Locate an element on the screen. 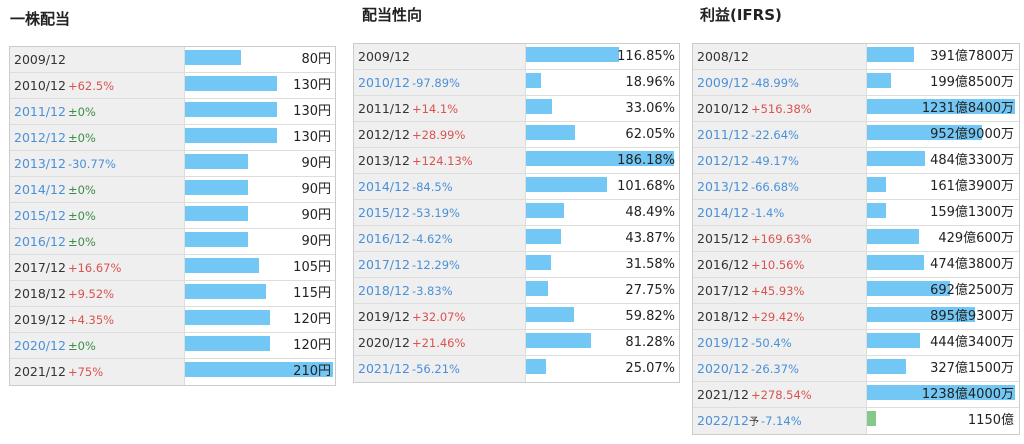 The image size is (1024, 444). value-cell: 692億2500万 is located at coordinates (942, 290).